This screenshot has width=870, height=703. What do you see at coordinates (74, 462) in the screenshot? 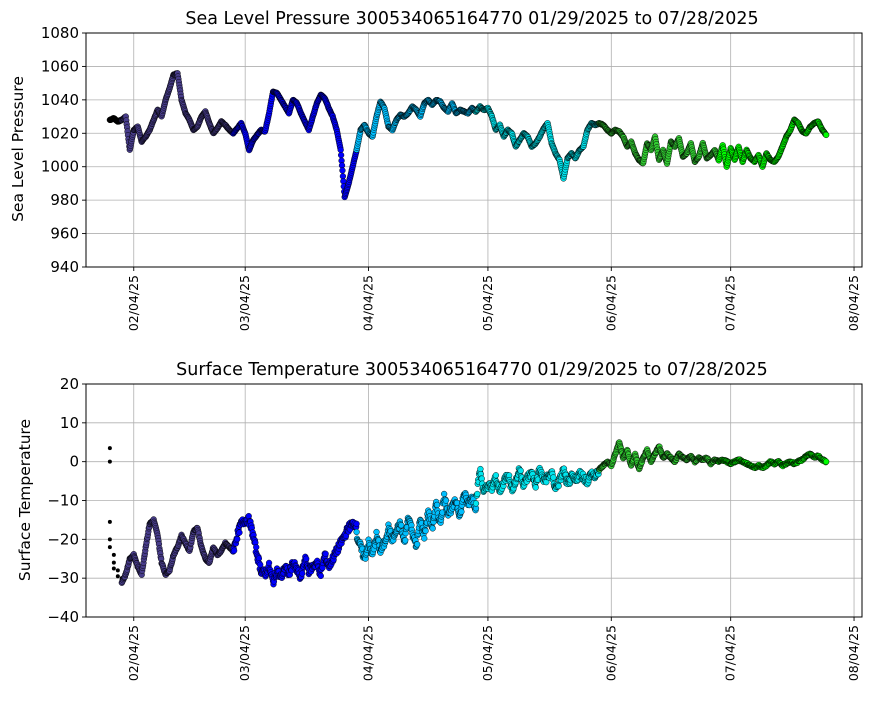
I see `y-tick-label: 0` at bounding box center [74, 462].